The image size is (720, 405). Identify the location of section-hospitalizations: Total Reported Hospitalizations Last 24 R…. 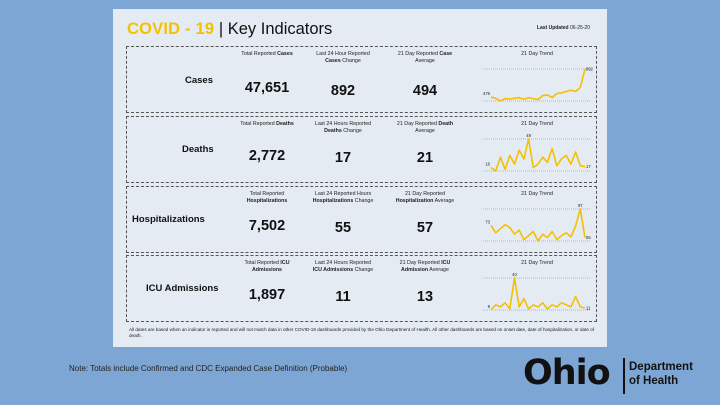
(361, 219).